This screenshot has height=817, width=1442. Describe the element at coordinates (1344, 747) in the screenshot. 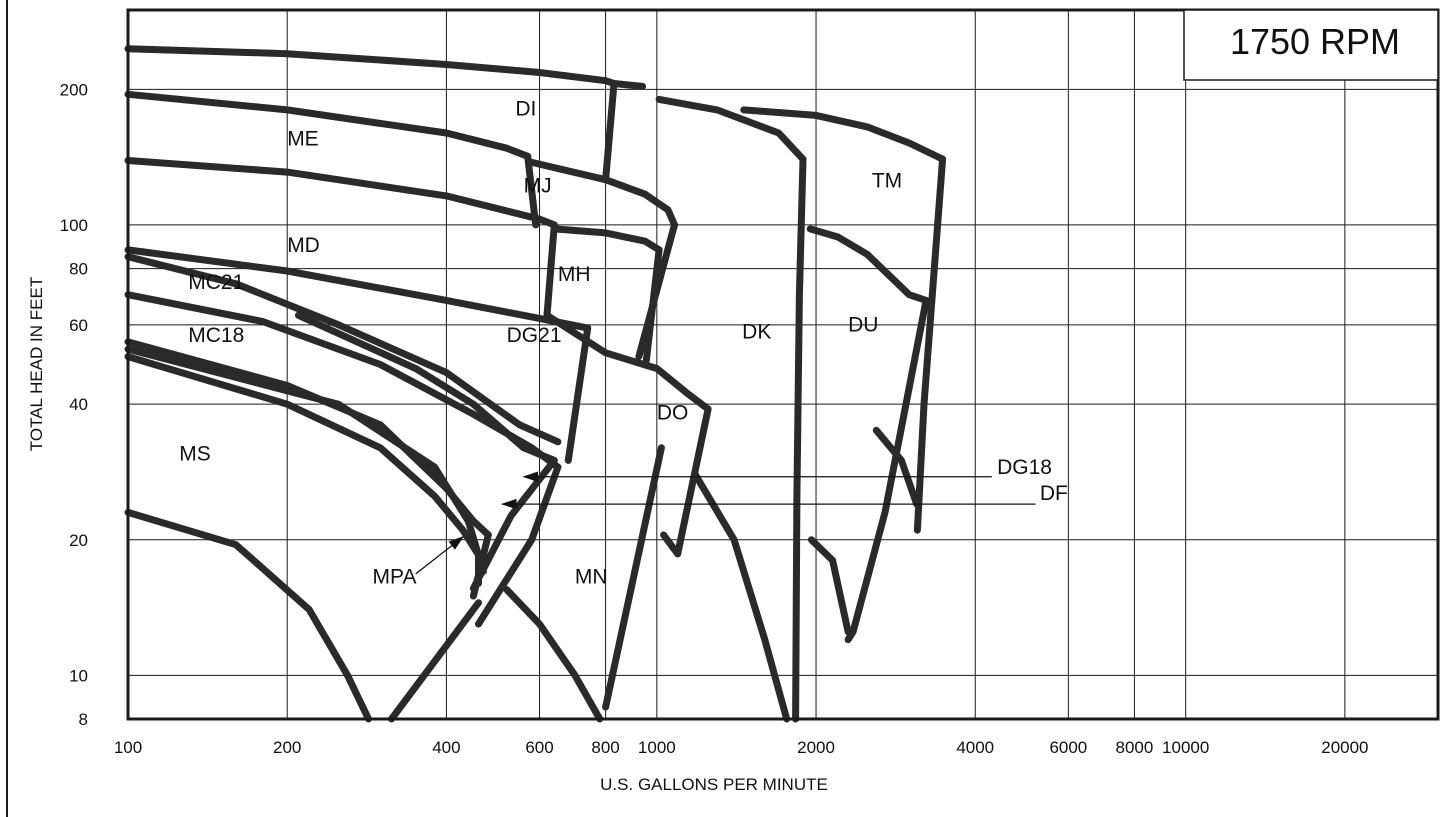

I see `x-tick-label: 20000` at that location.